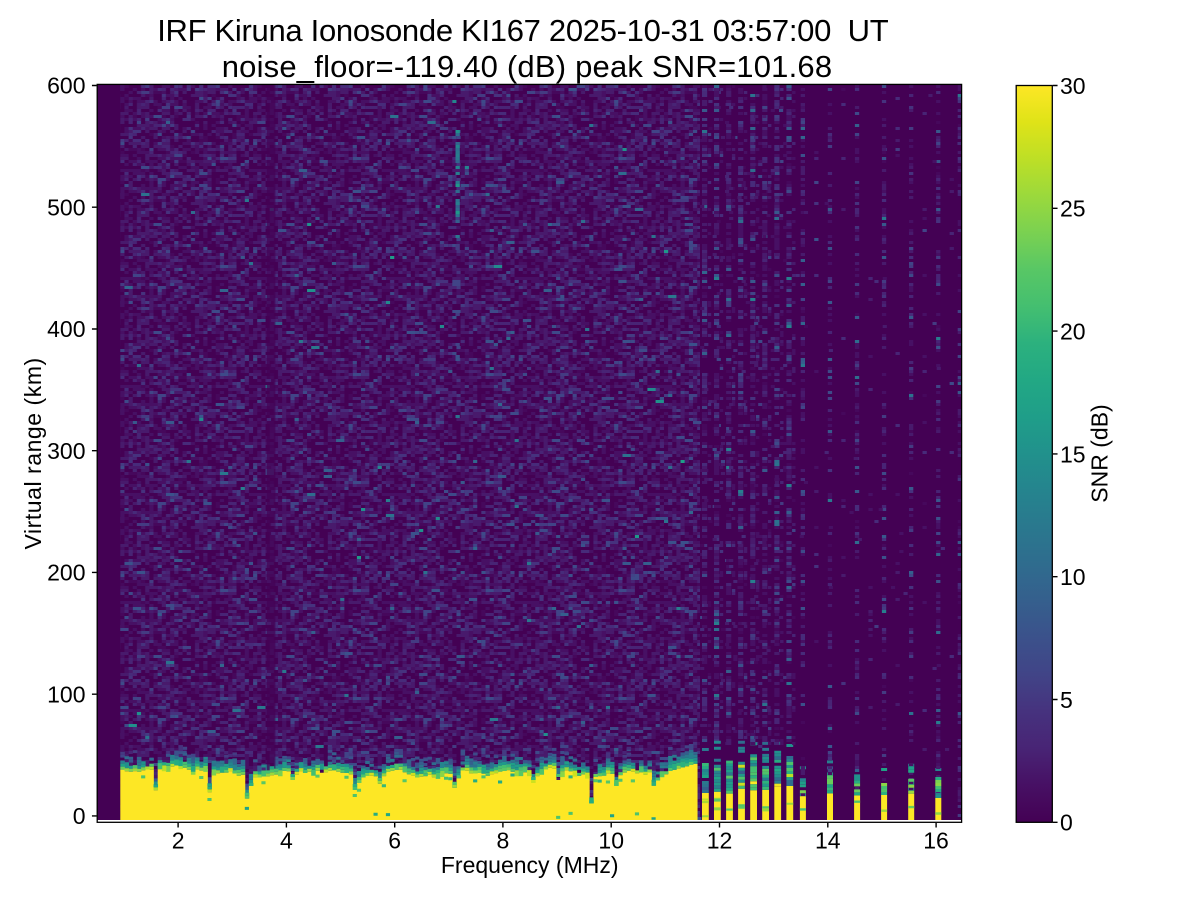 The width and height of the screenshot is (1200, 900). What do you see at coordinates (936, 840) in the screenshot?
I see `svg-text: 16` at bounding box center [936, 840].